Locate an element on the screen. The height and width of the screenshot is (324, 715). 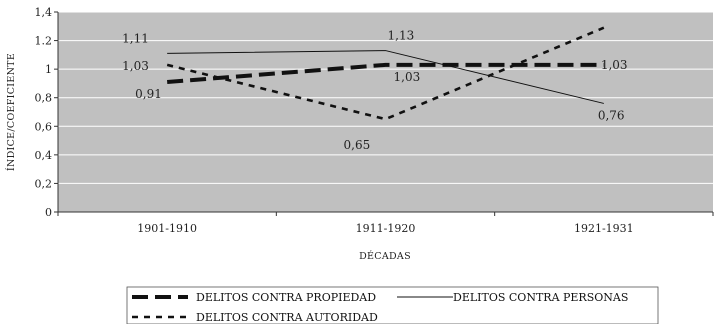
y-tick-labels: 0 0,2 0,4 0,6 0,8 1 1.2 1,4 is located at coordinates (44, 112).